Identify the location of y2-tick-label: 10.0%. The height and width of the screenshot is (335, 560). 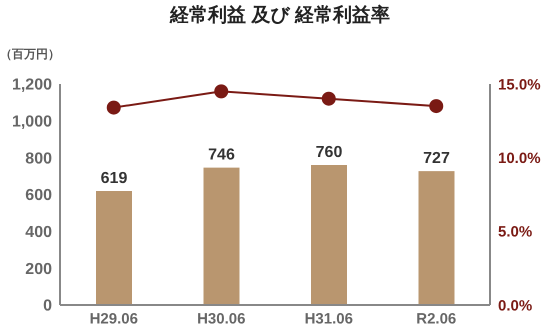
(519, 158).